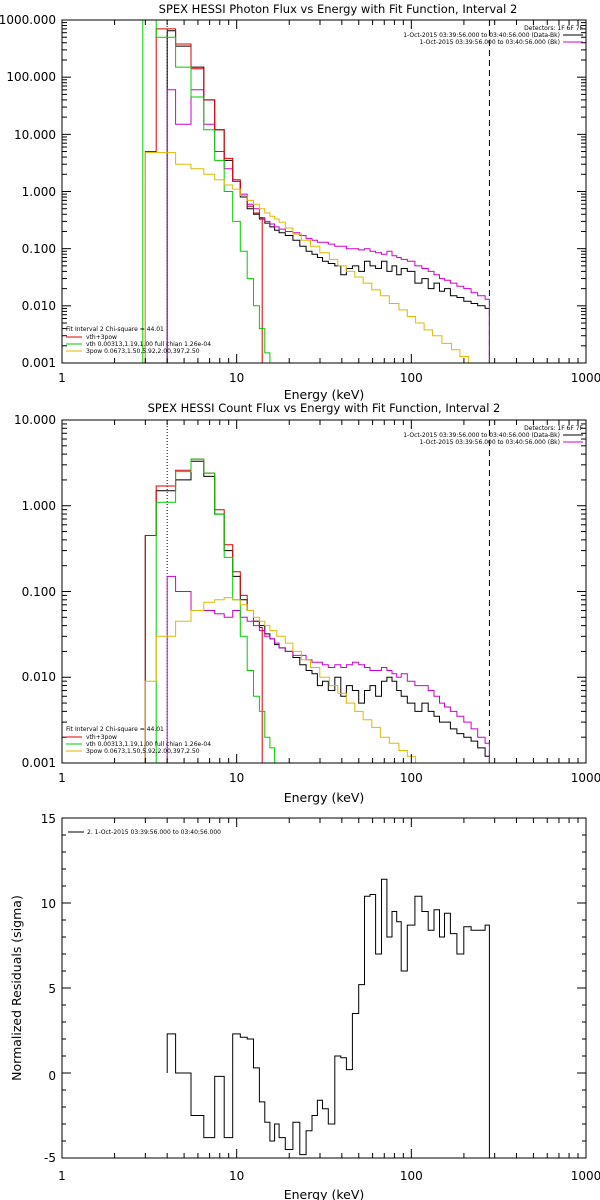  I want to click on series-group, so click(328, 1018).